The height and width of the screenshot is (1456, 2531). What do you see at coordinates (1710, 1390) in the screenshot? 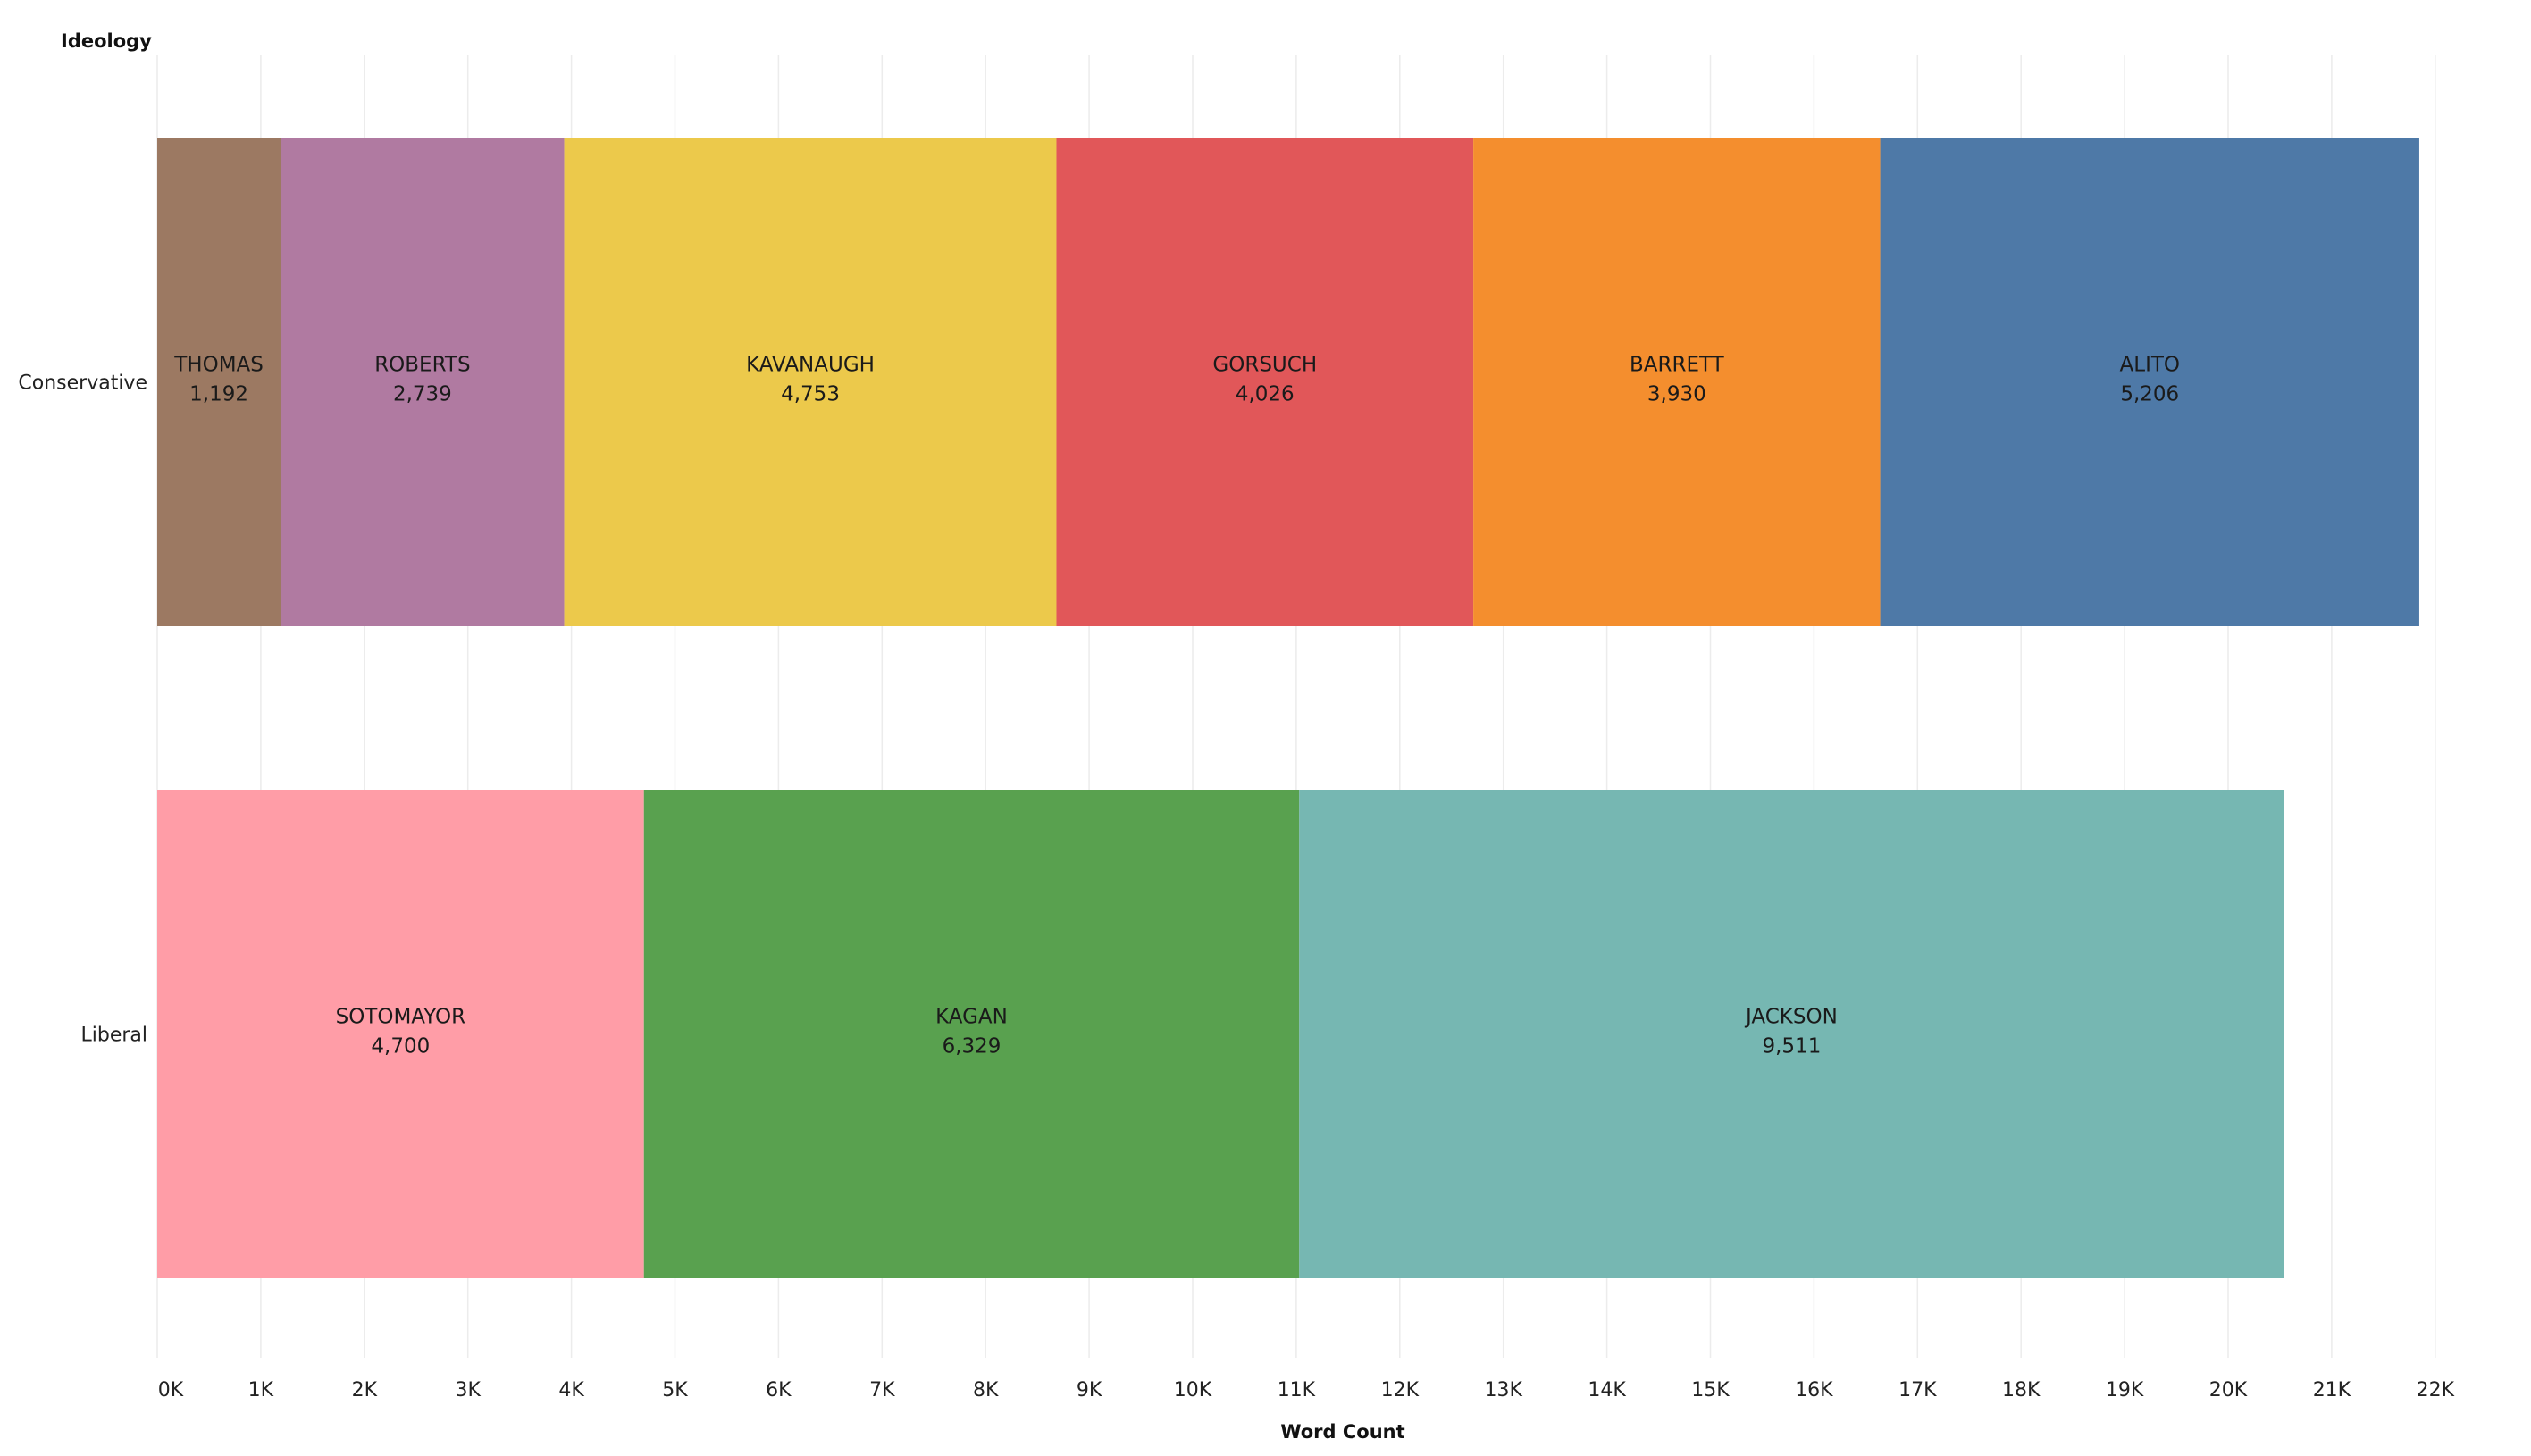
I see `x-tick-label: 15K` at bounding box center [1710, 1390].